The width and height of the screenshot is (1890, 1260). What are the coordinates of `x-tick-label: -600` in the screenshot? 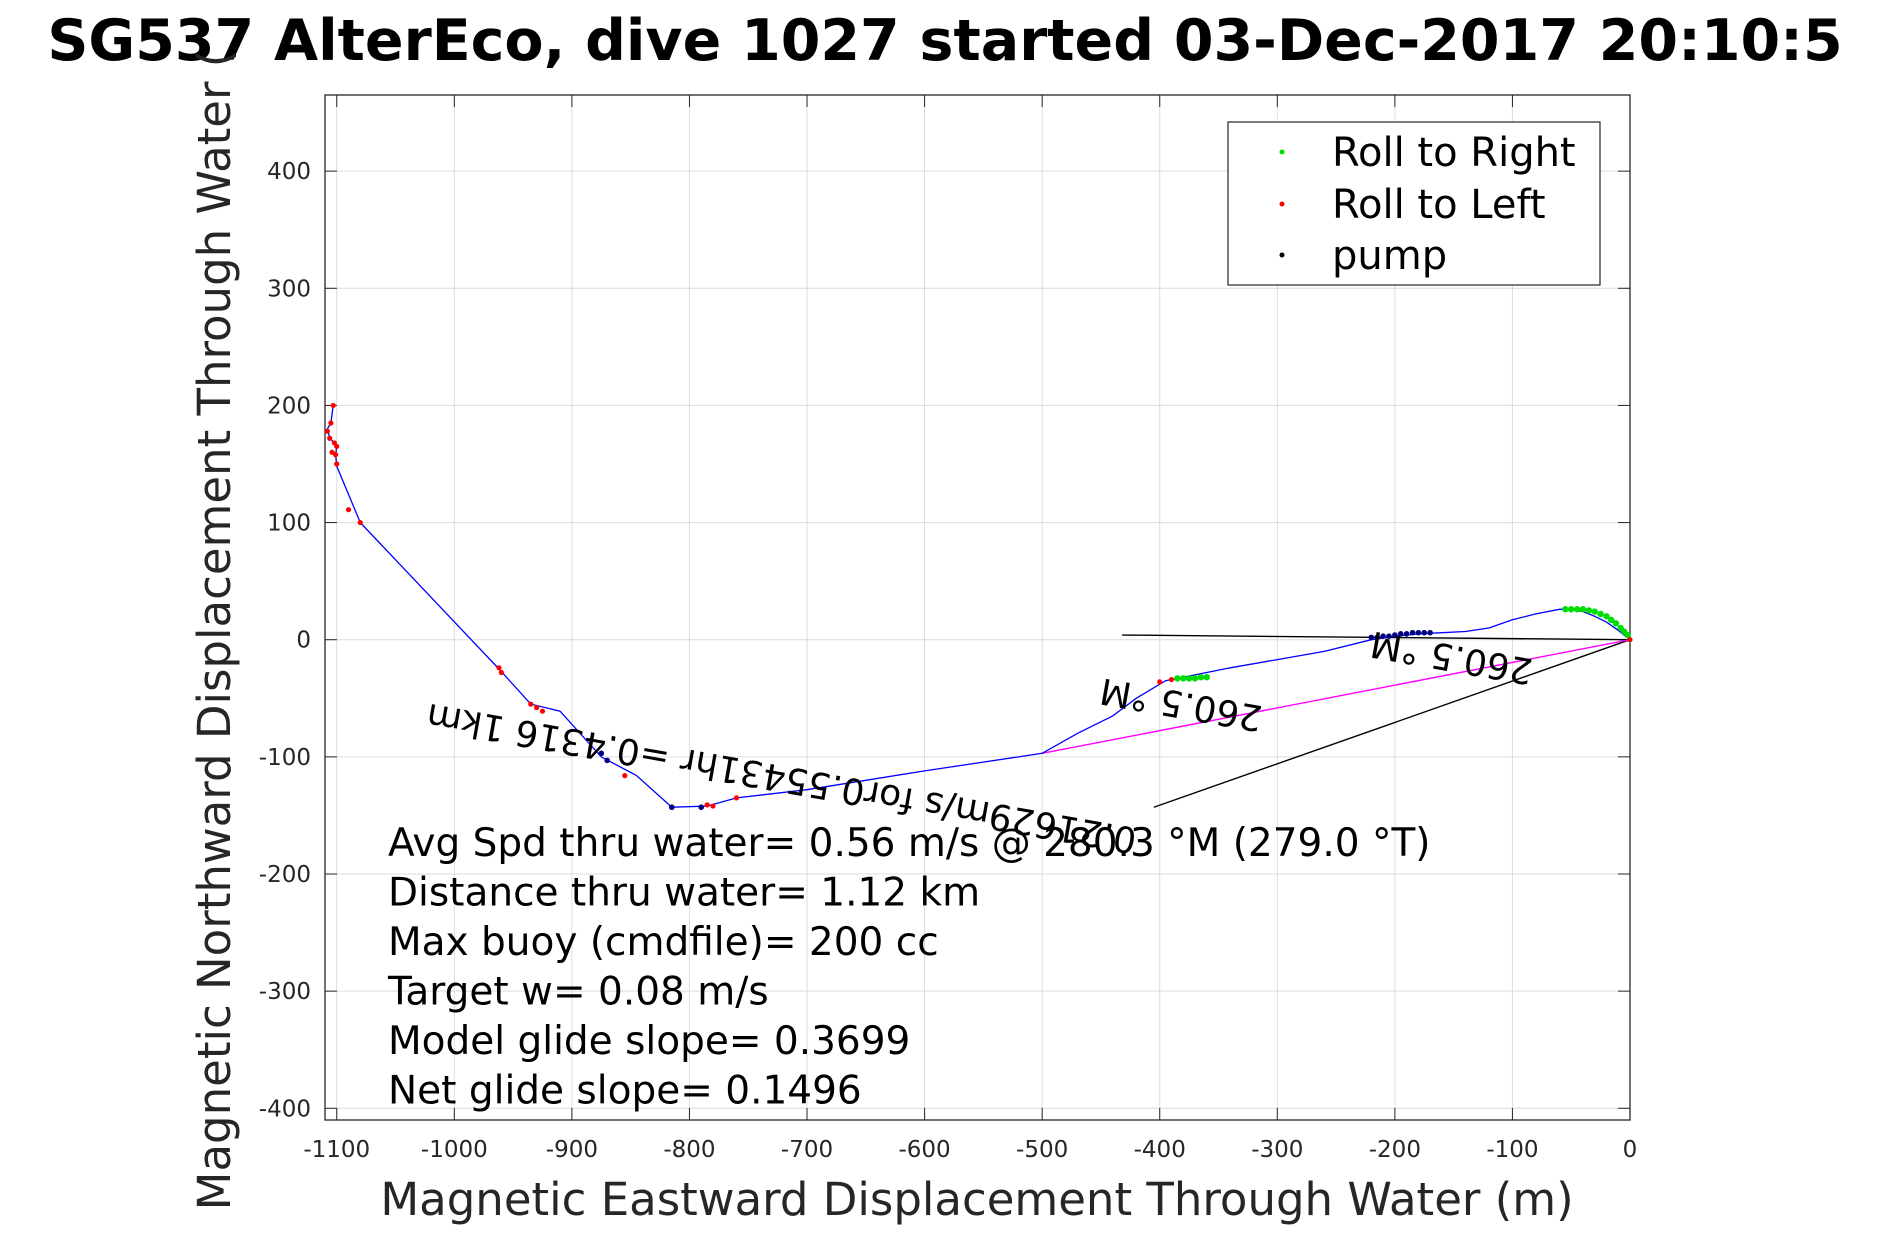 It's located at (924, 1150).